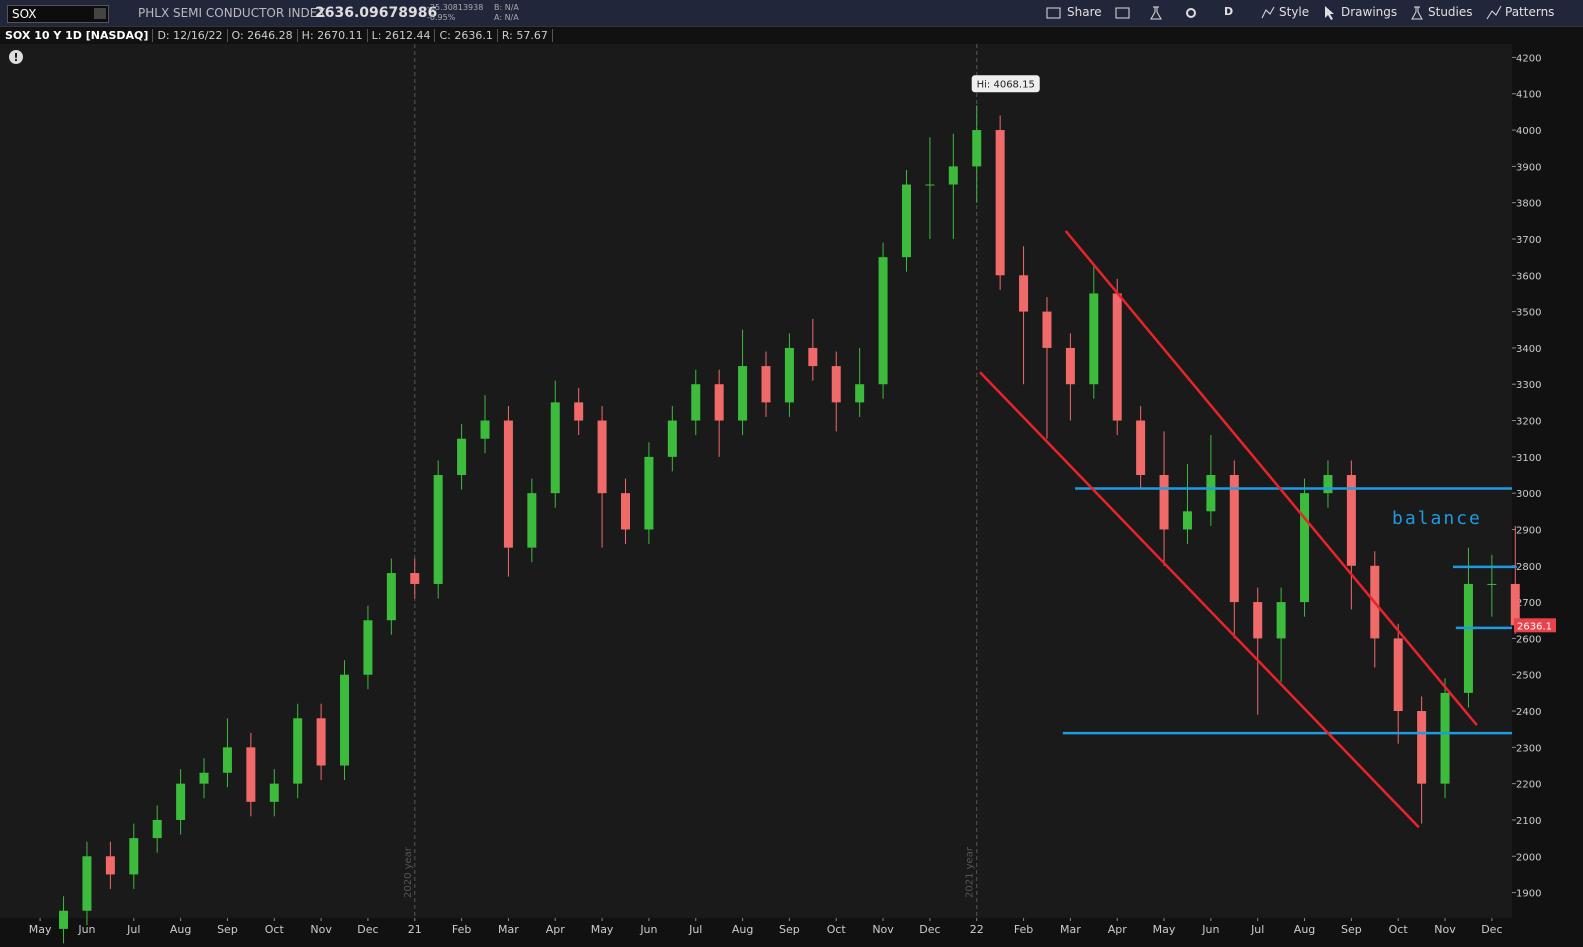 This screenshot has height=947, width=1583. Describe the element at coordinates (1329, 13) in the screenshot. I see `cursor-icon` at that location.